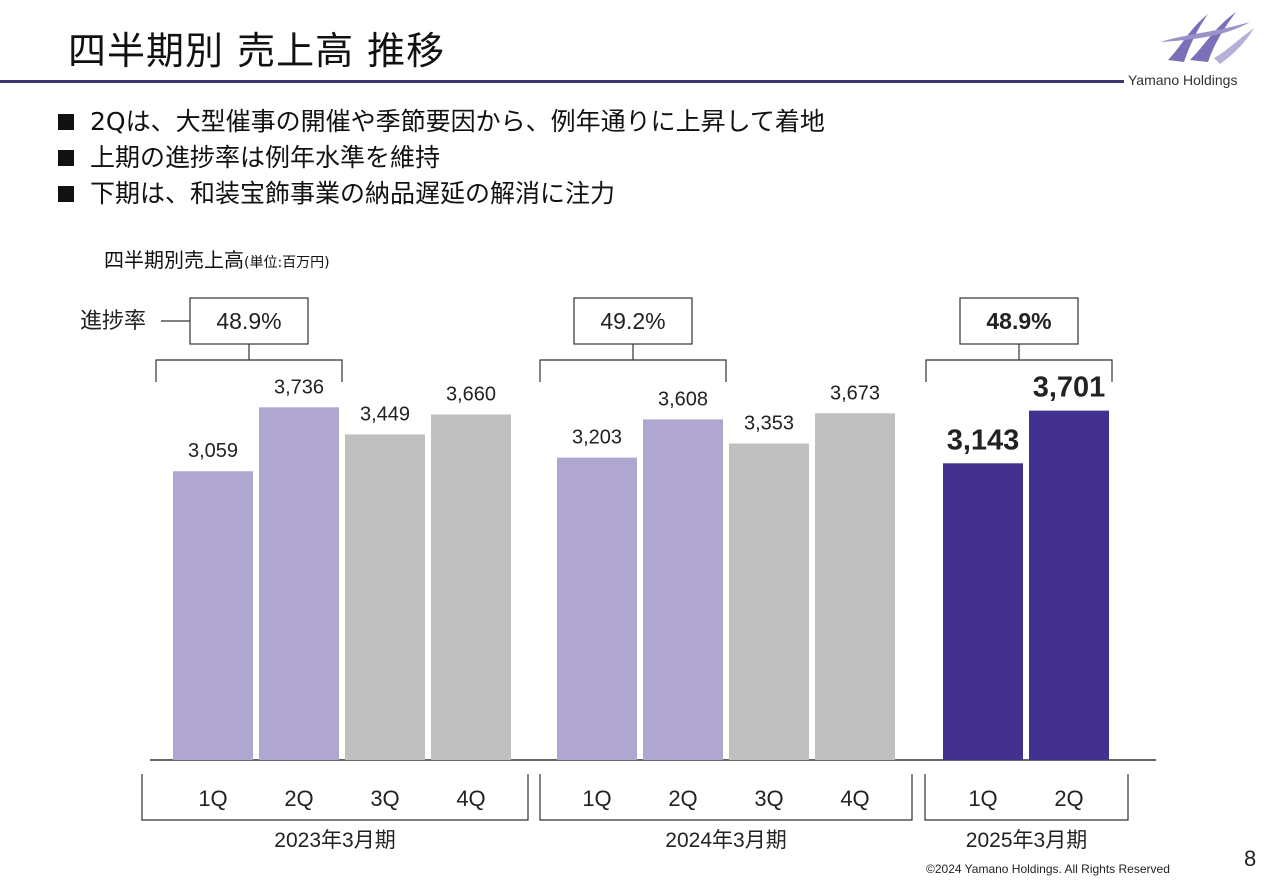 The height and width of the screenshot is (886, 1280). What do you see at coordinates (265, 157) in the screenshot?
I see `bullet-text: 上期の進捗率は例年水準を維持` at bounding box center [265, 157].